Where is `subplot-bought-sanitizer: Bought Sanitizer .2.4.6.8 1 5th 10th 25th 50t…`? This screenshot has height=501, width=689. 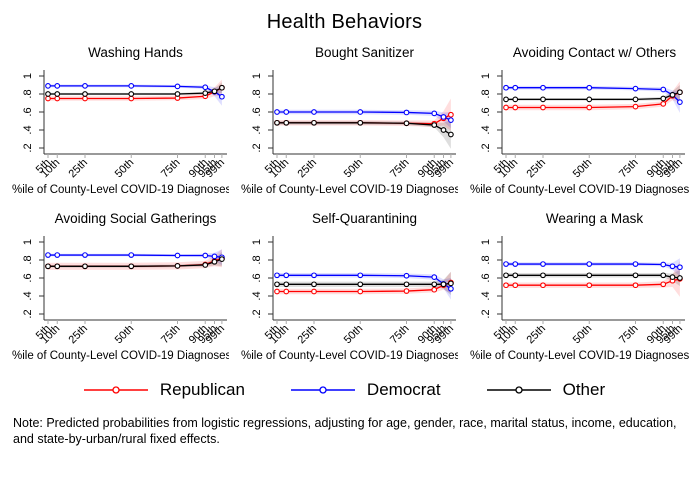 subplot-bought-sanitizer: Bought Sanitizer .2.4.6.8 1 5th 10th 25th 50t… is located at coordinates (343, 119).